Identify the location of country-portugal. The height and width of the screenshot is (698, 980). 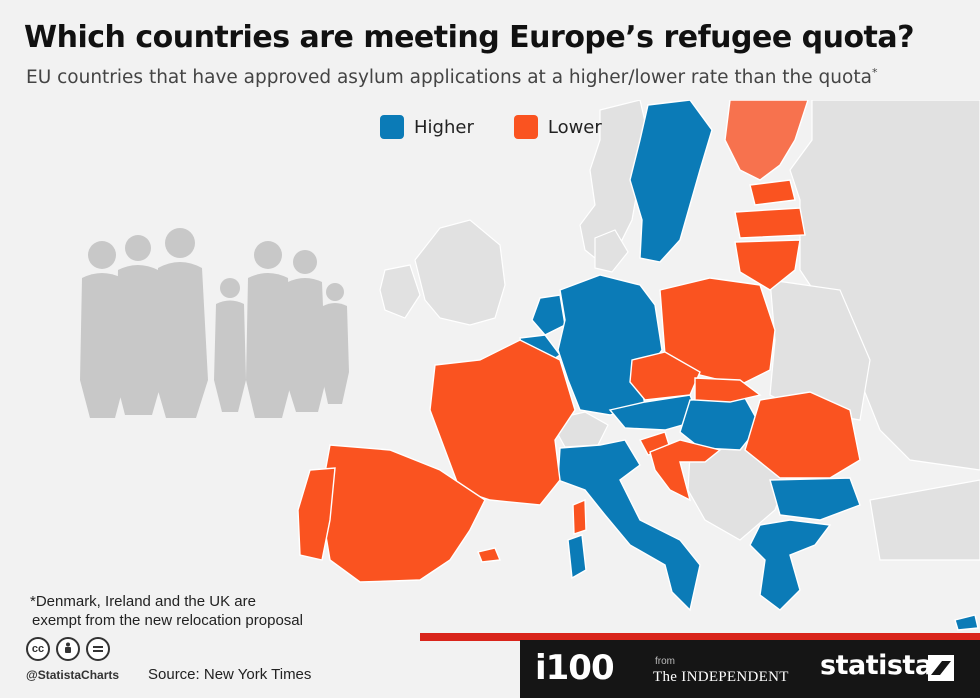
(316, 514).